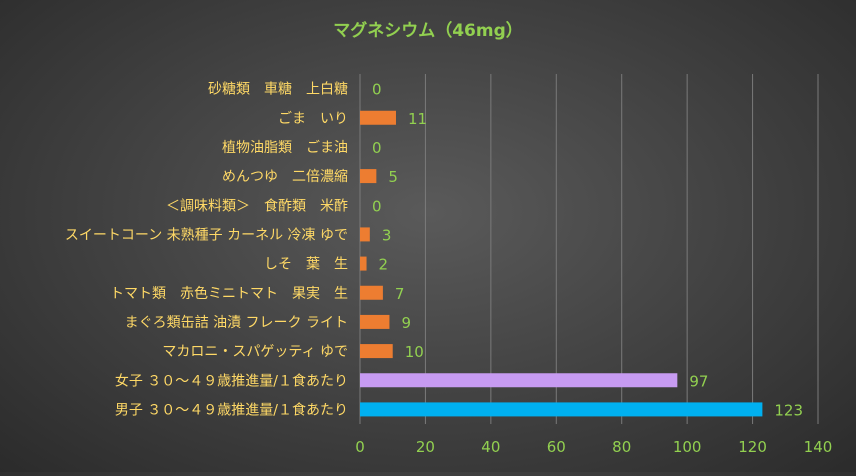 The image size is (856, 476). What do you see at coordinates (698, 381) in the screenshot?
I see `data-label: 97` at bounding box center [698, 381].